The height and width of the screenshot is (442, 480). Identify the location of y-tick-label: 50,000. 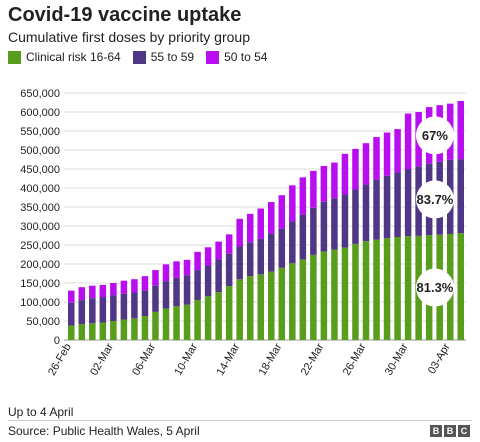
(43, 322).